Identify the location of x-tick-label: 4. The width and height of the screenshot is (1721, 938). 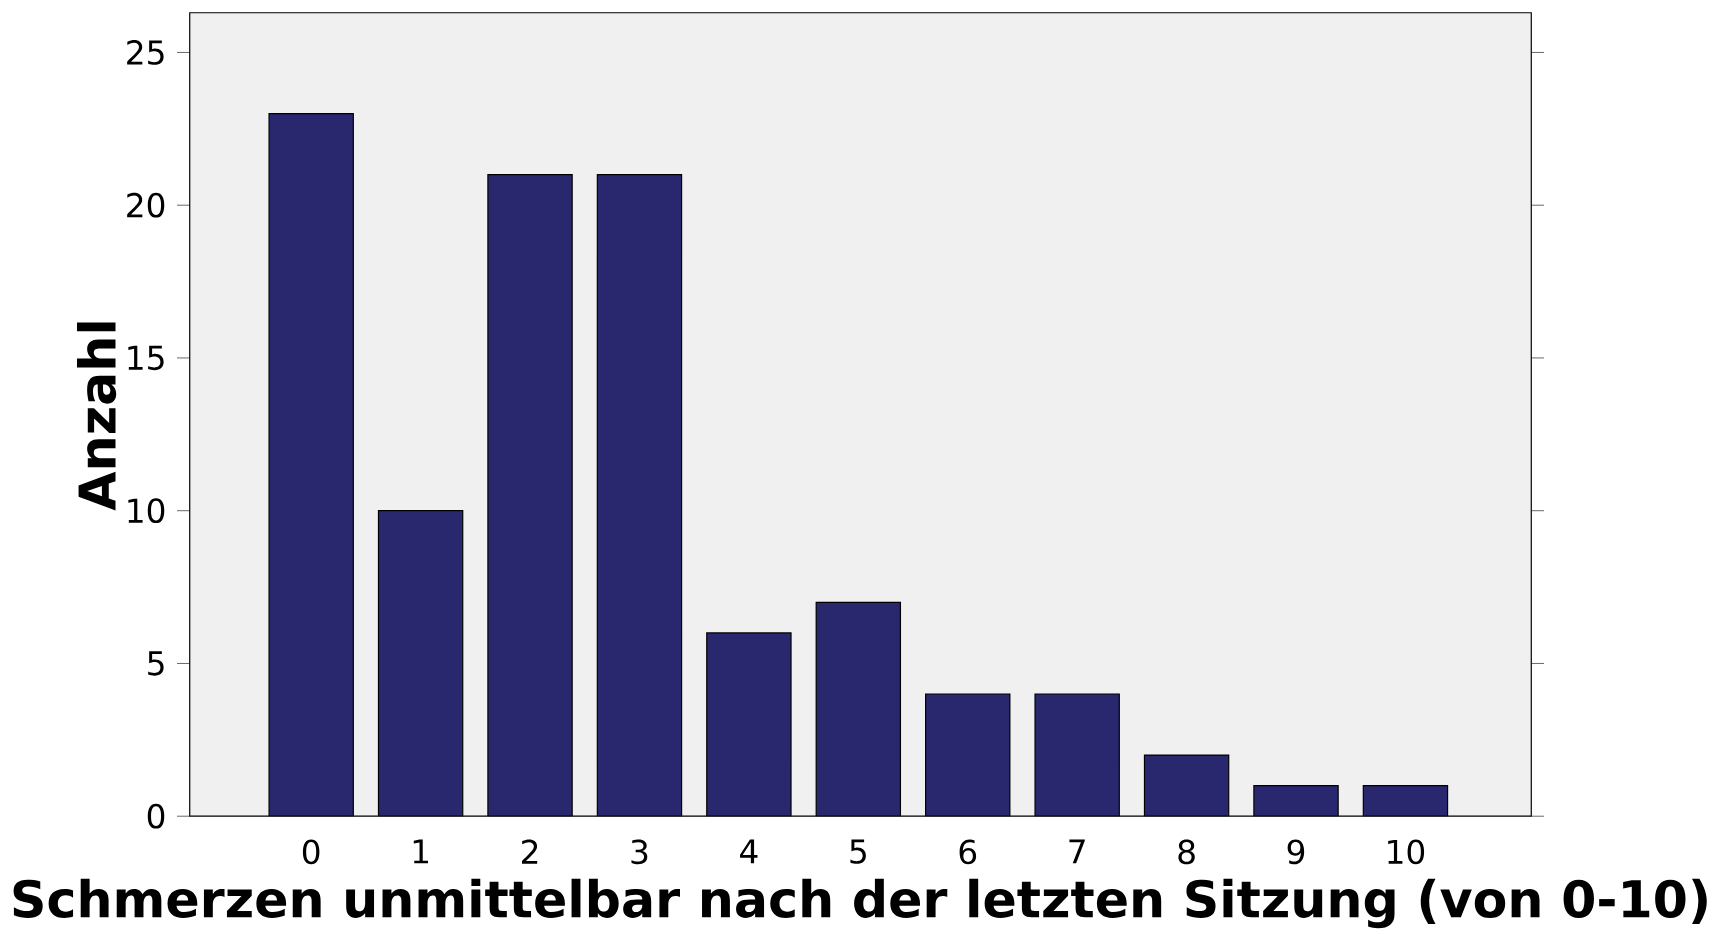
(749, 851).